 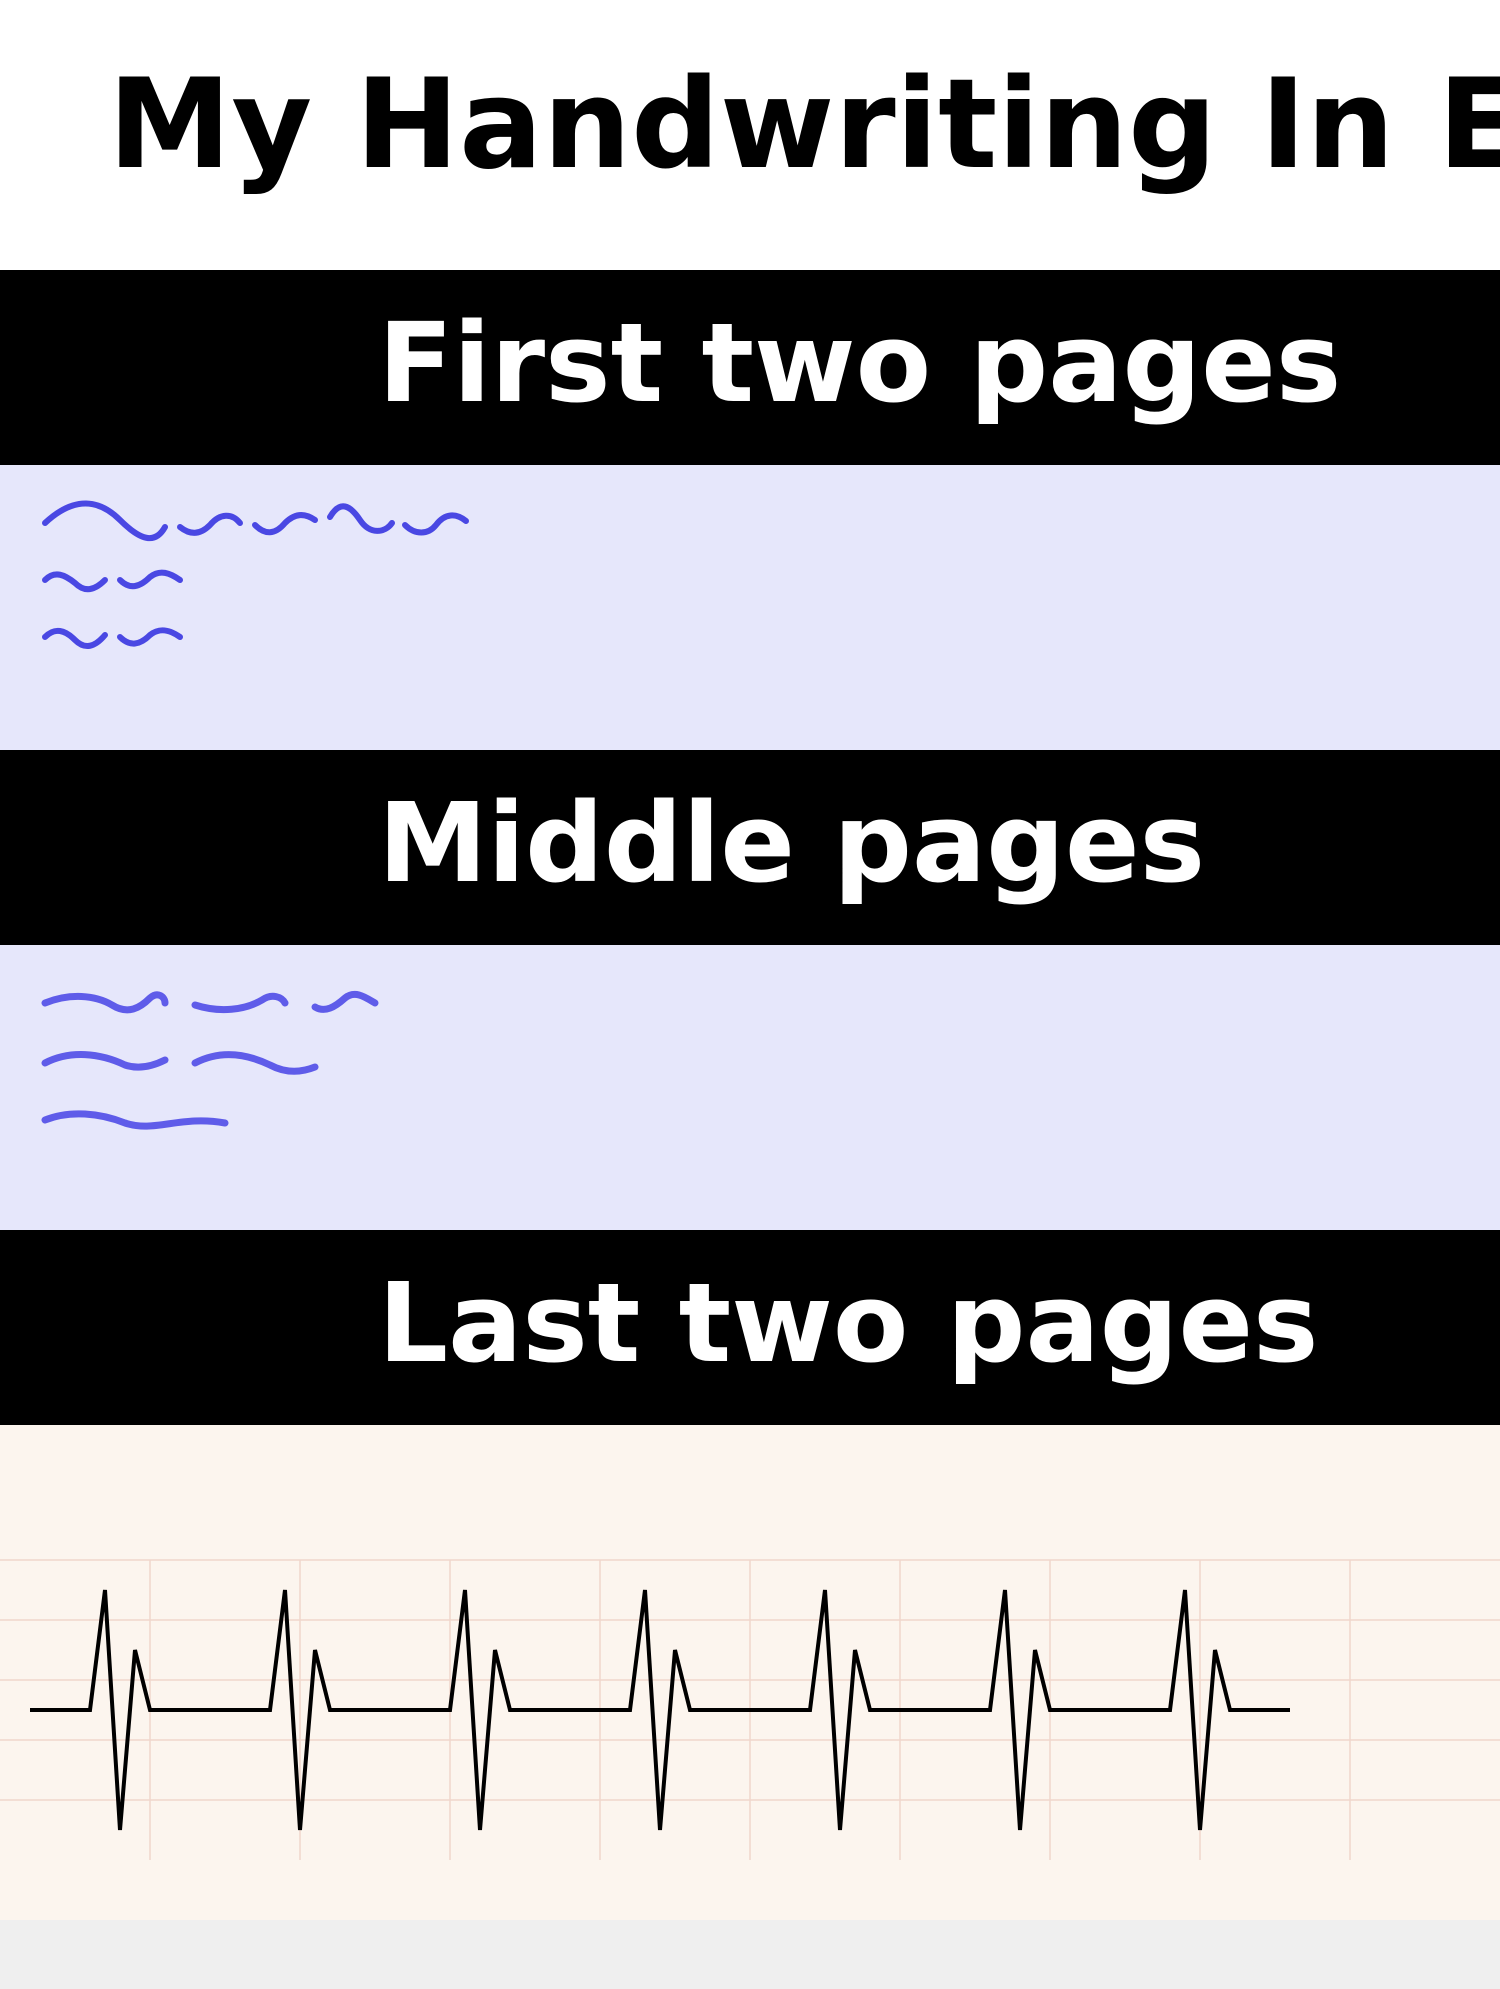 I want to click on scribble-panel-first, so click(x=750, y=607).